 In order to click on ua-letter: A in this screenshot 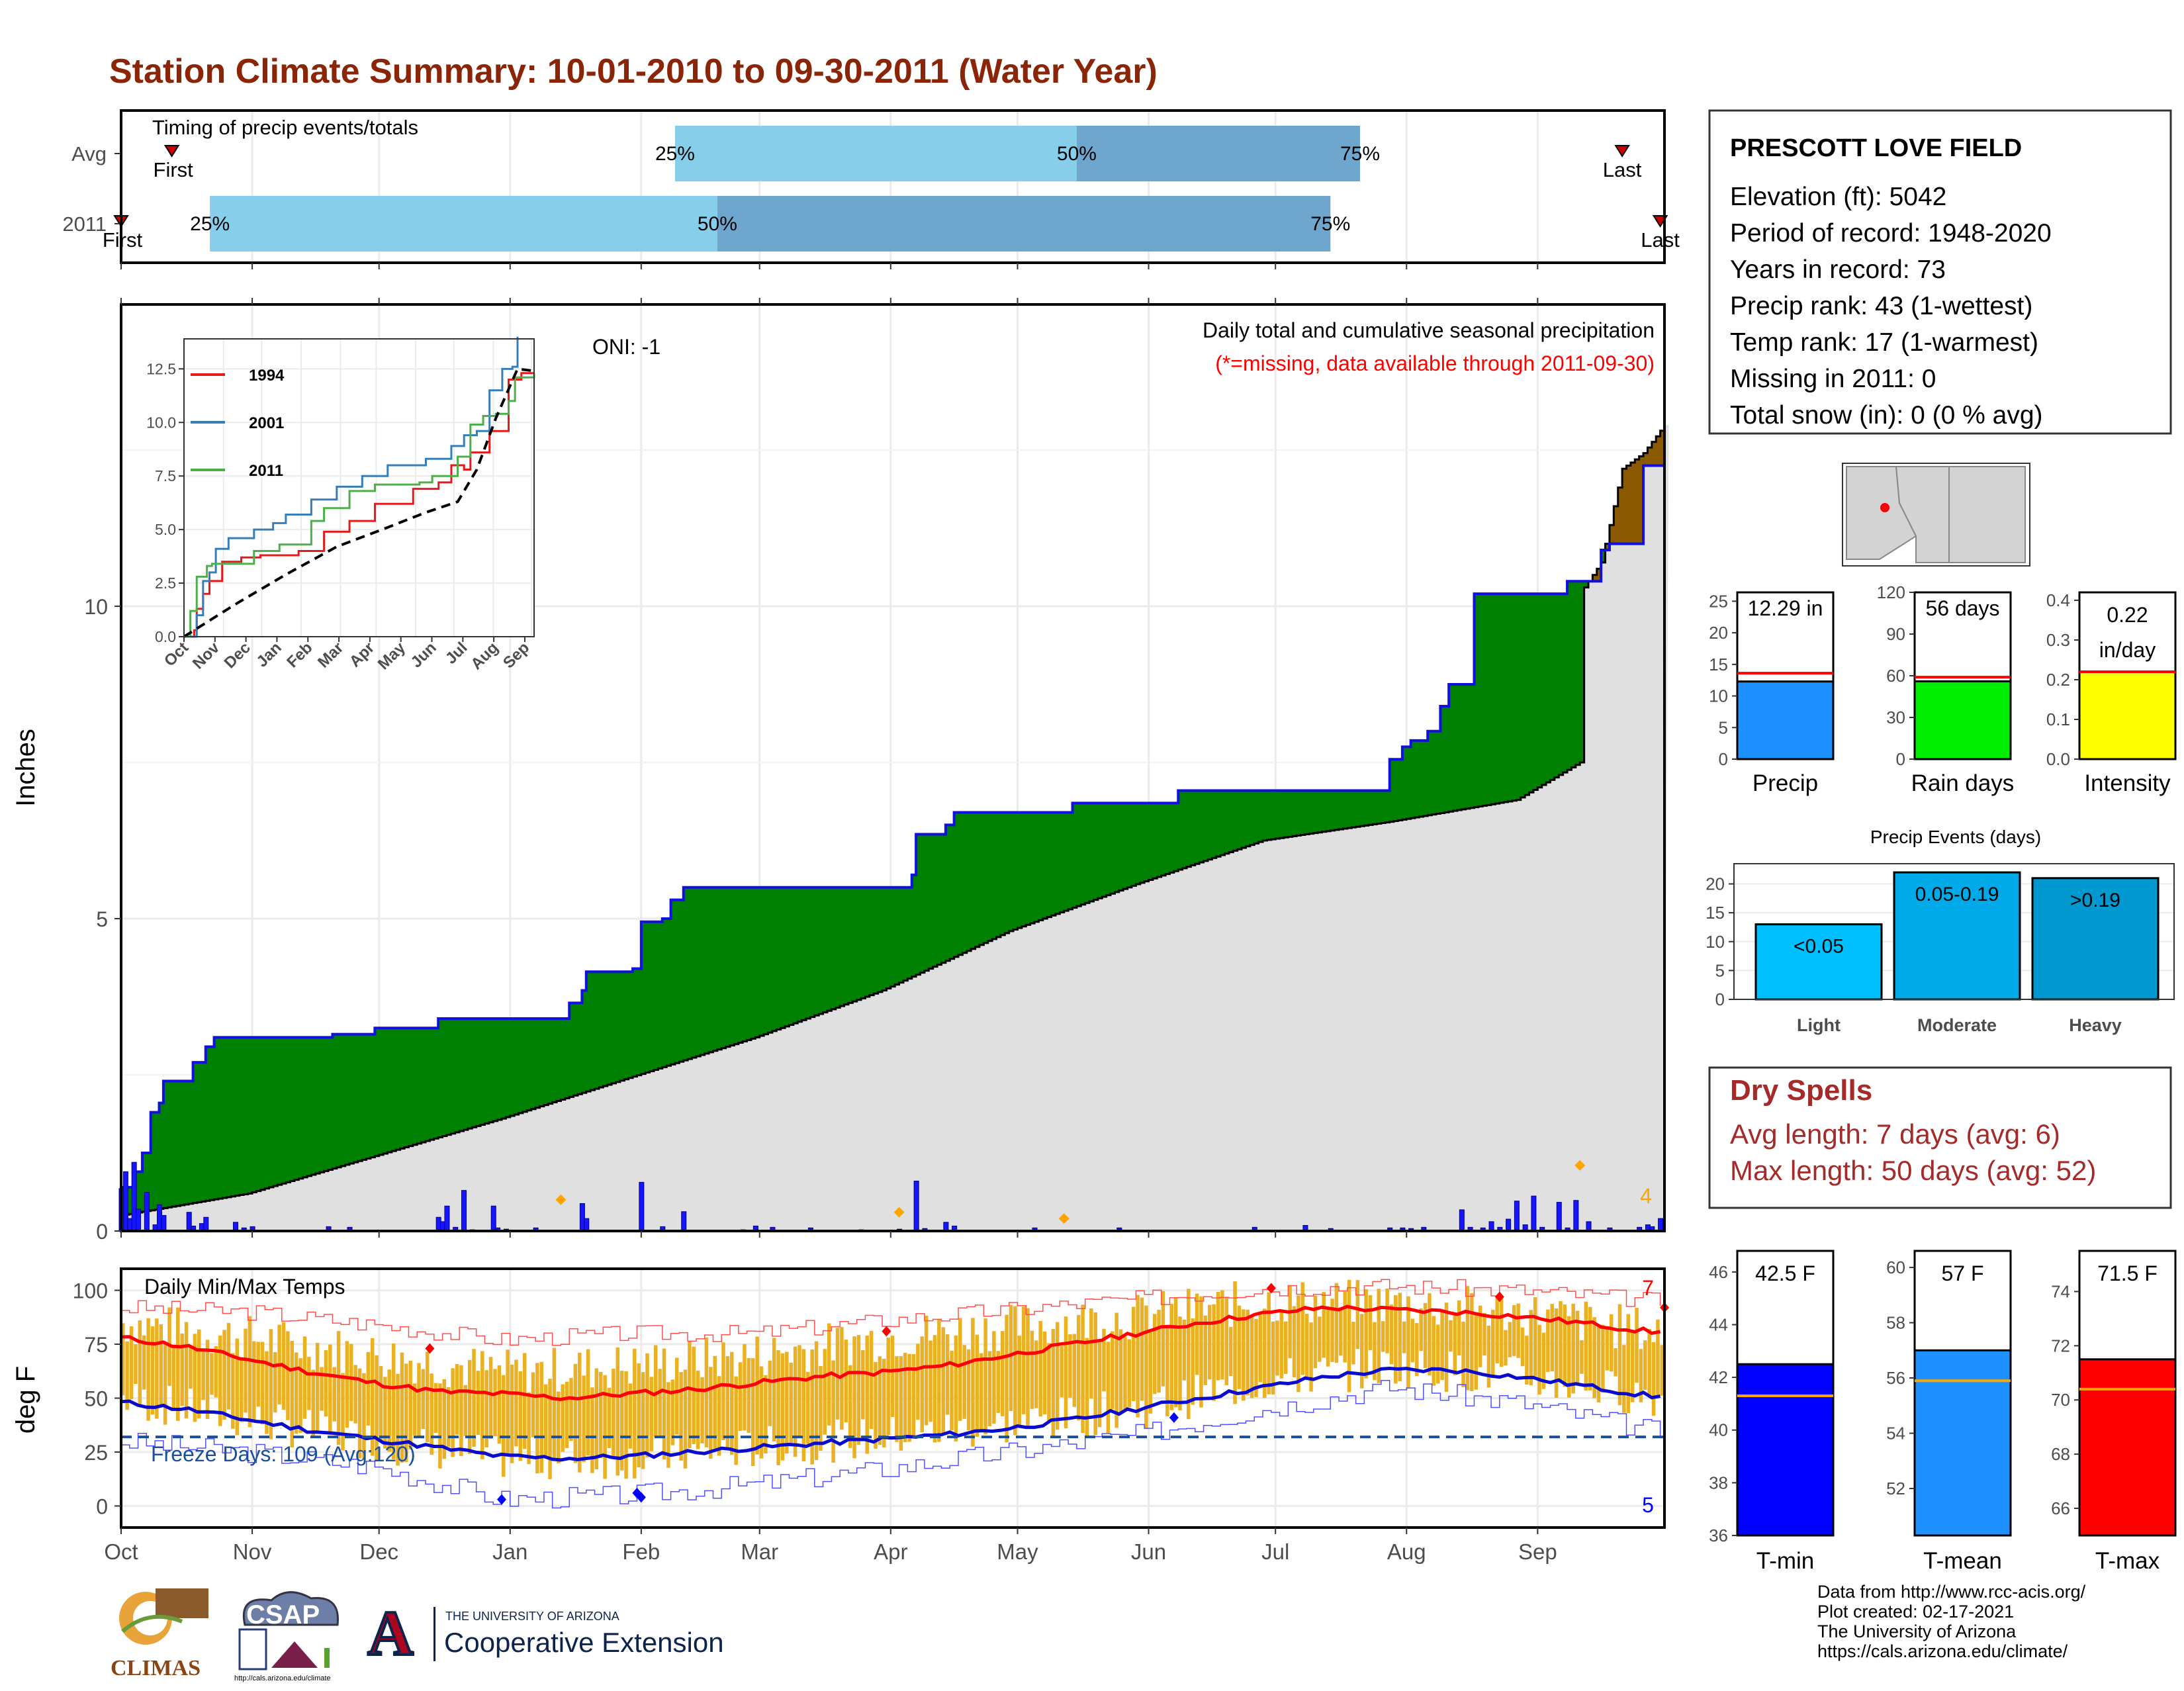, I will do `click(390, 1633)`.